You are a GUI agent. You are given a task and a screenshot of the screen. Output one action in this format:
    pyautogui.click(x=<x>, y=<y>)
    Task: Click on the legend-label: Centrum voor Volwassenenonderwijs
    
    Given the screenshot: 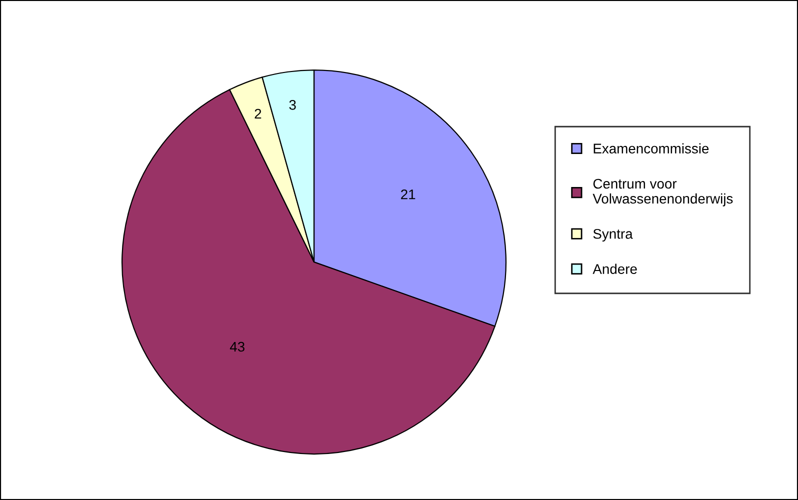 What is the action you would take?
    pyautogui.click(x=662, y=192)
    